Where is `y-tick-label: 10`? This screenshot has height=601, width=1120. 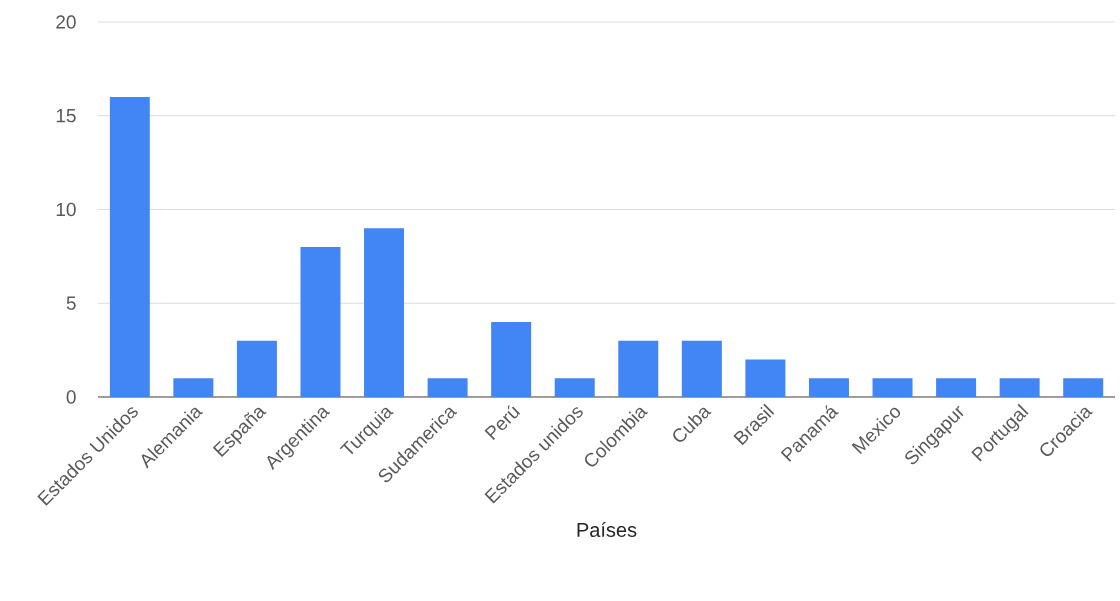 y-tick-label: 10 is located at coordinates (66, 209).